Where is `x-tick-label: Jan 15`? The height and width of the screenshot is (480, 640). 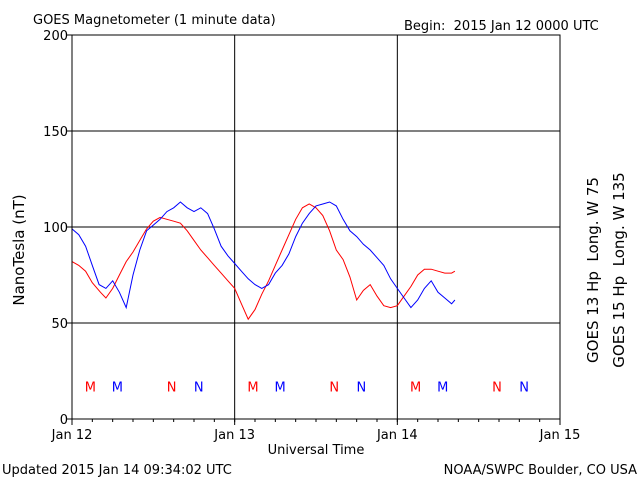 x-tick-label: Jan 15 is located at coordinates (560, 435).